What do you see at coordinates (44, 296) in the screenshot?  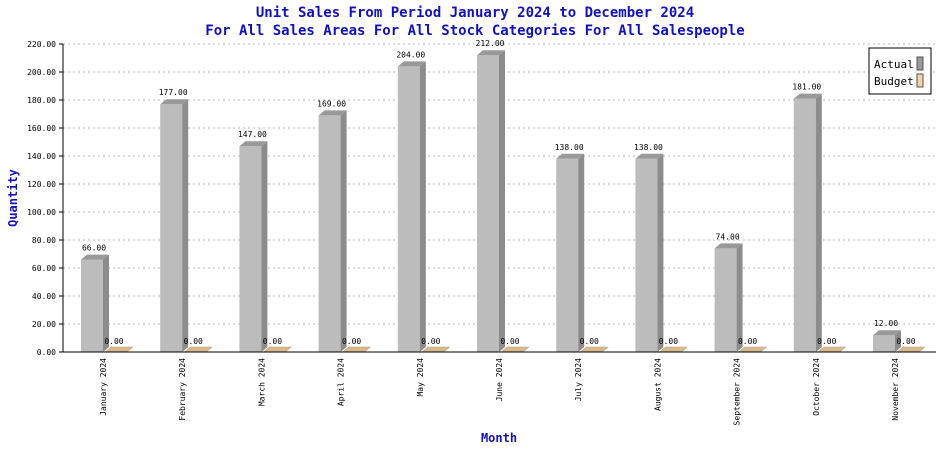 I see `y-tick-label: 40.00` at bounding box center [44, 296].